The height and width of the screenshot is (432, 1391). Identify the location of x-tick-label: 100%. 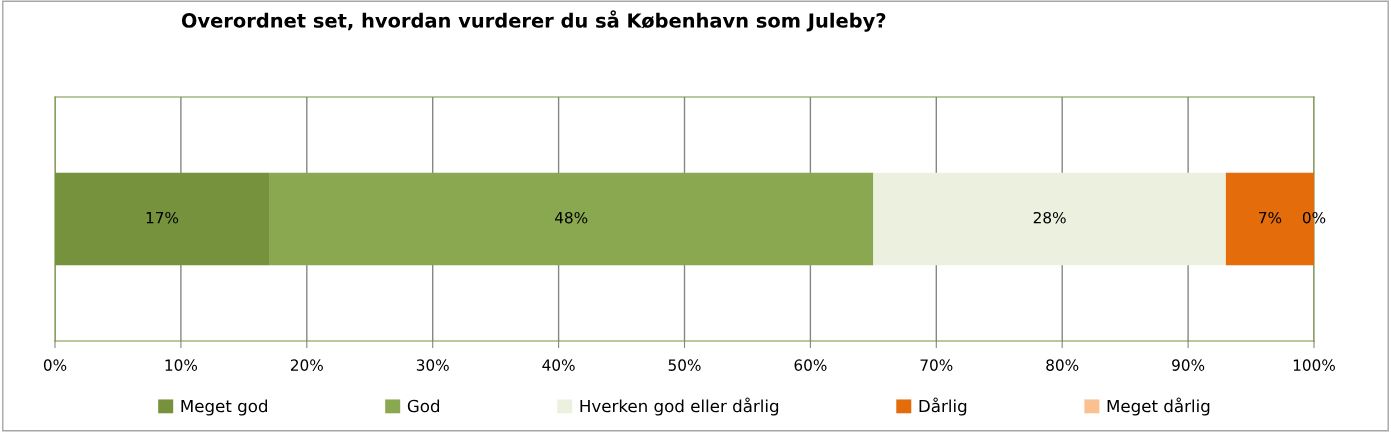
(1314, 365).